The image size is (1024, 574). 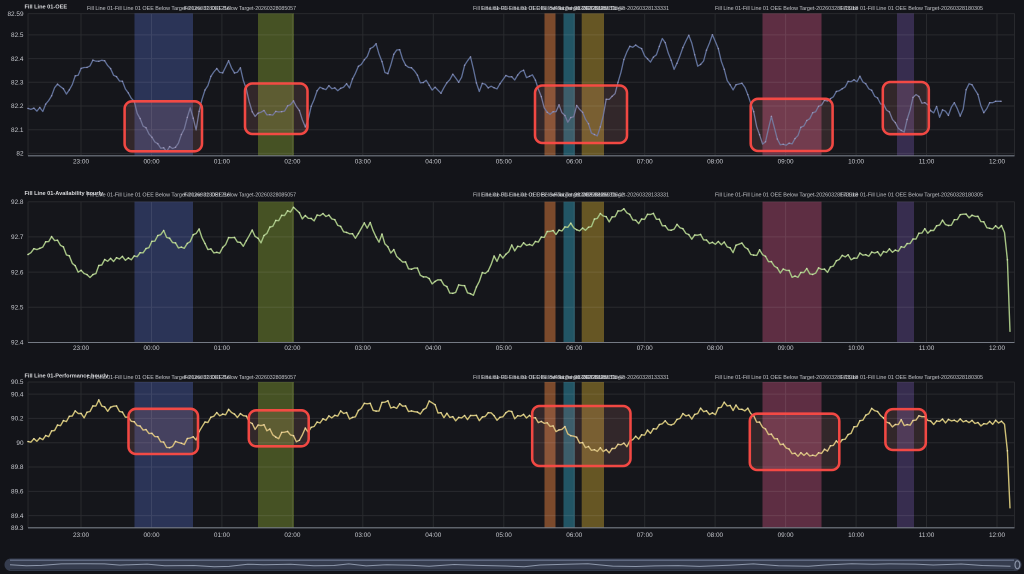 What do you see at coordinates (67, 376) in the screenshot?
I see `svg-text:Fill Line 01-Performance hourl: Fill Line 01-Performance hourly` at bounding box center [67, 376].